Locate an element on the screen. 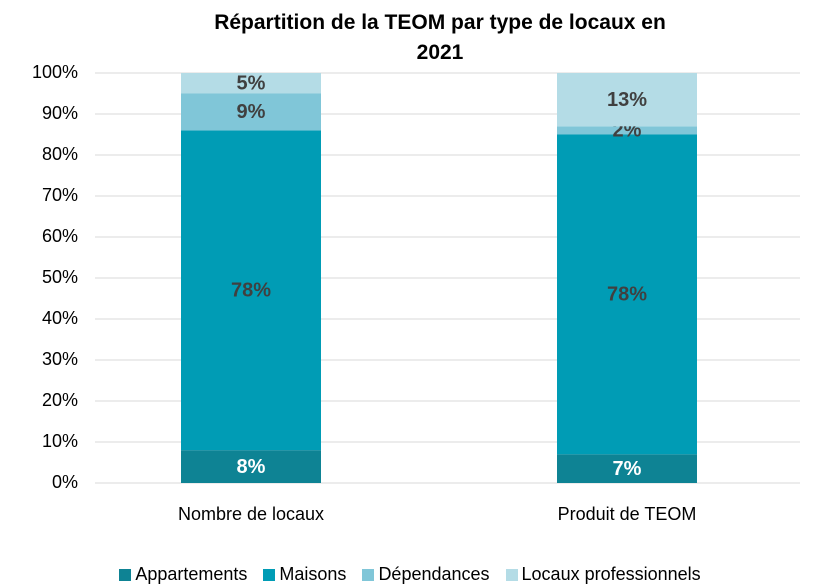  legend-item: Dépendances is located at coordinates (426, 574).